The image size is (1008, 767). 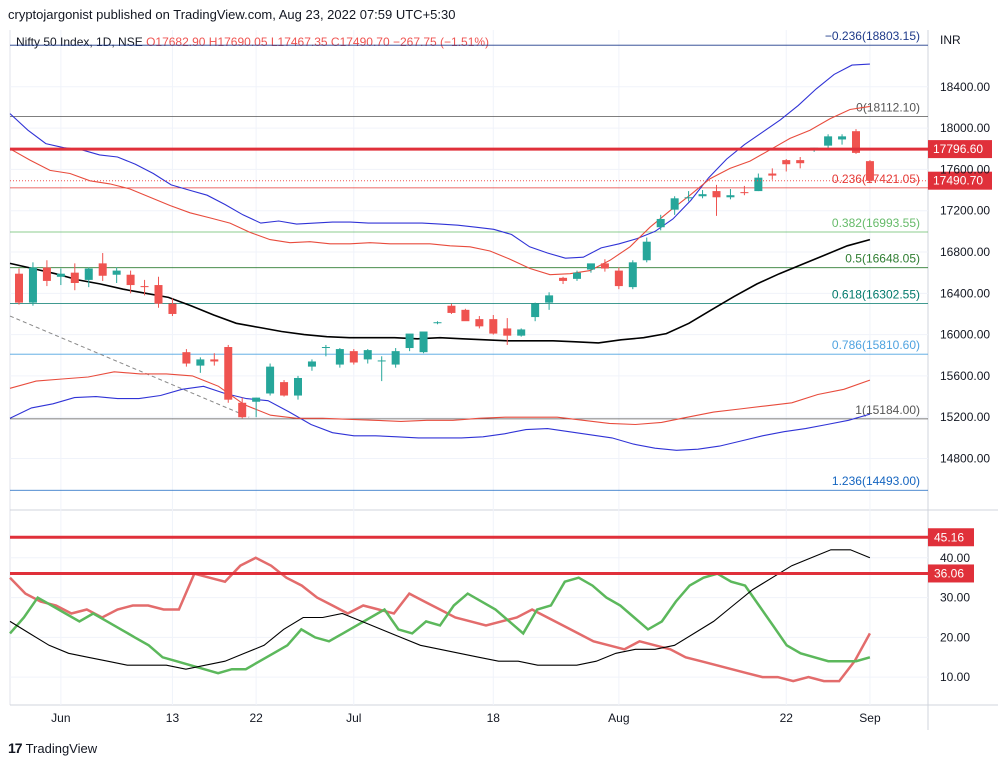 I want to click on price-axis-tick: 16400.00, so click(x=965, y=293).